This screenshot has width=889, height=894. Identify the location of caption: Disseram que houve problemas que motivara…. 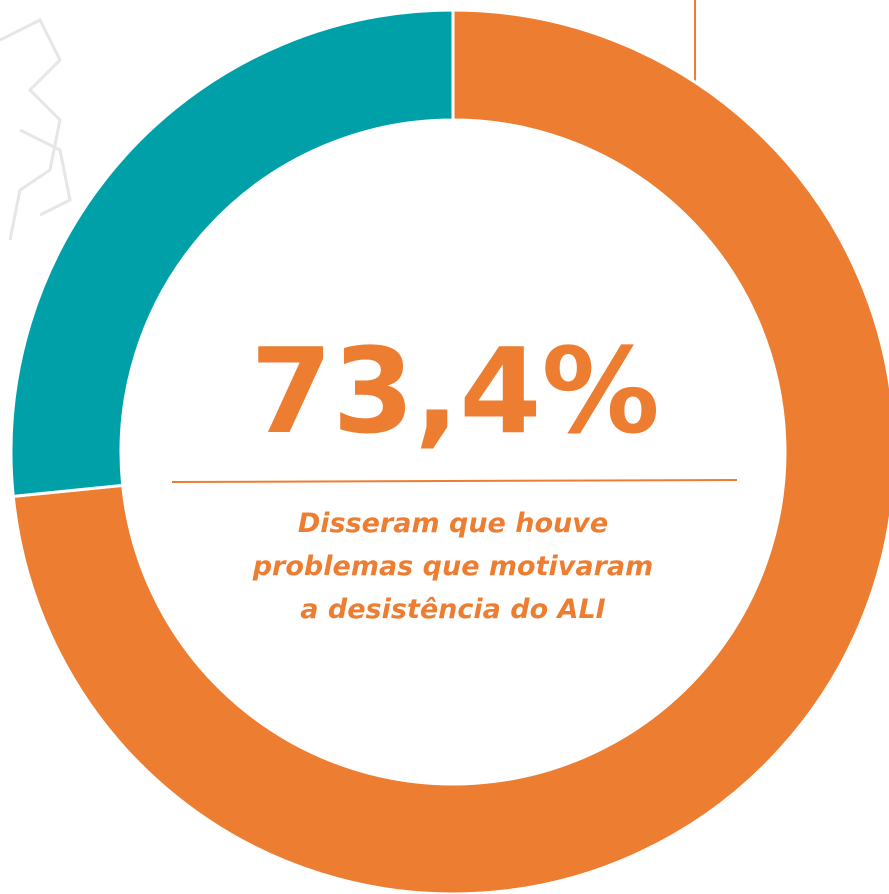
(453, 566).